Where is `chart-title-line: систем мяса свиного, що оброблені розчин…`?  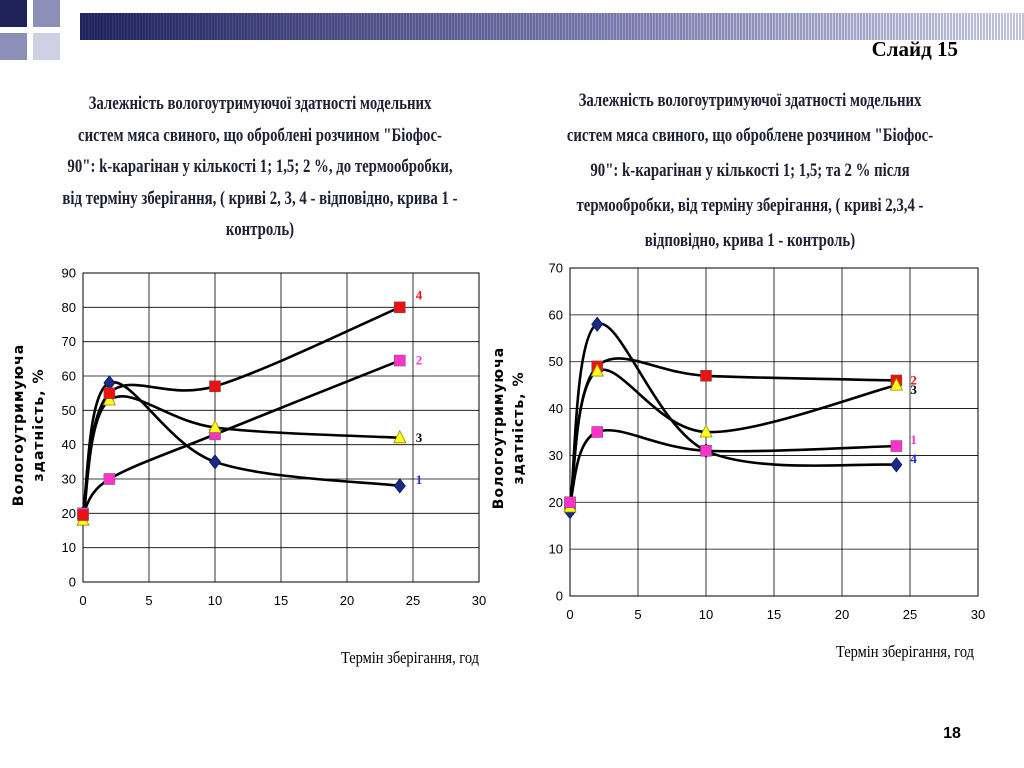 chart-title-line: систем мяса свиного, що оброблені розчин… is located at coordinates (260, 135).